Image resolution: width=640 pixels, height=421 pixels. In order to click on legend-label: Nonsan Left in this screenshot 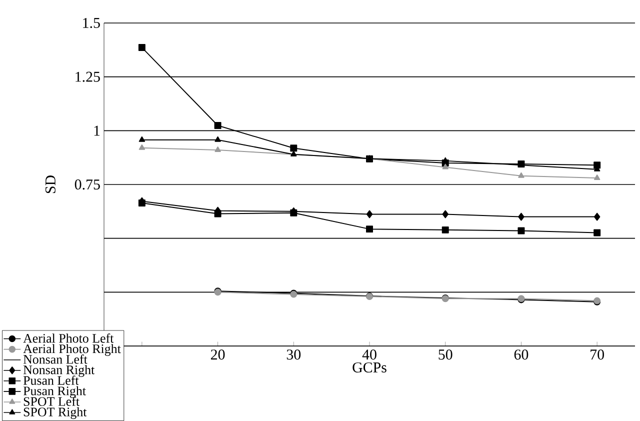, I will do `click(55, 359)`.